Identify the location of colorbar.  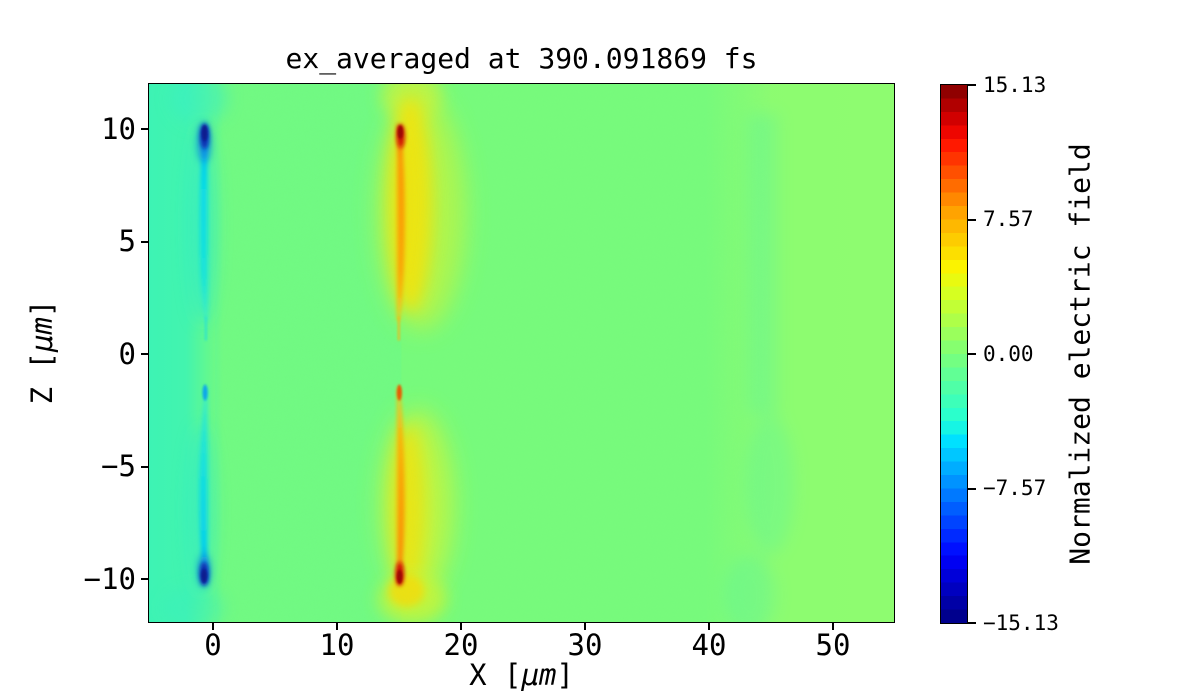
(954, 354).